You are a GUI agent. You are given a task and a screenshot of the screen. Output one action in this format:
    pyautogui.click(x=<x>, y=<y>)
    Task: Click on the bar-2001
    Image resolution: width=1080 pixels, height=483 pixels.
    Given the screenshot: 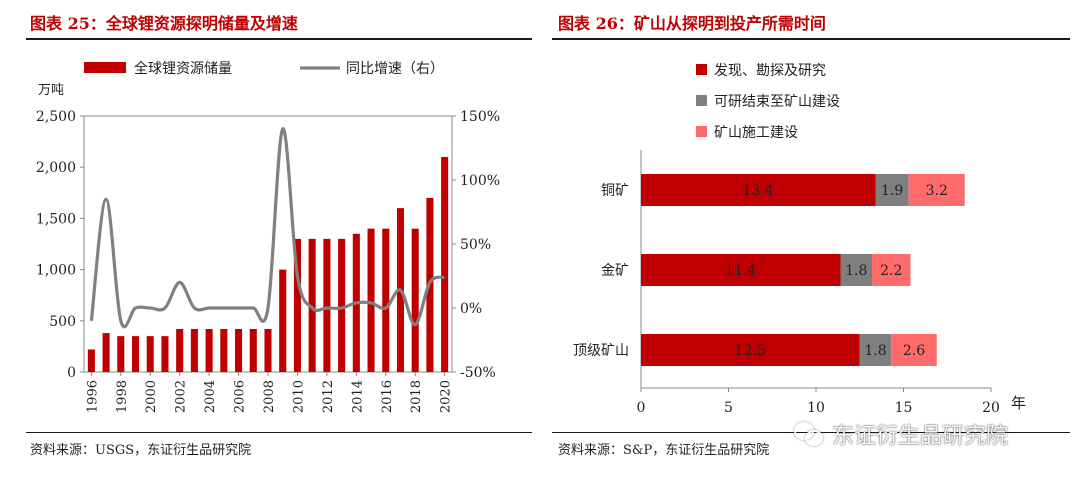 What is the action you would take?
    pyautogui.click(x=165, y=354)
    